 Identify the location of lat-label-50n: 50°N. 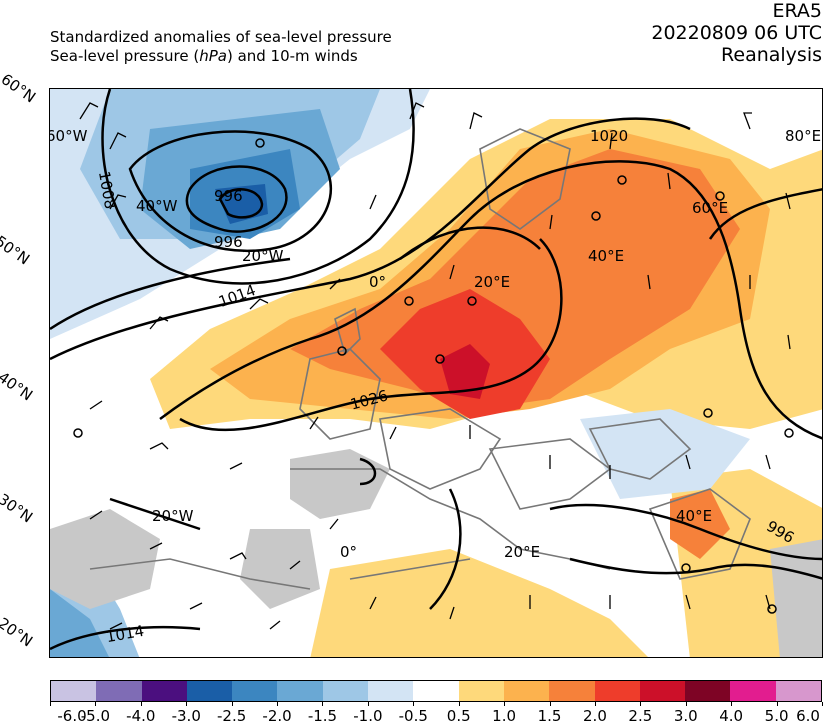
(16, 250).